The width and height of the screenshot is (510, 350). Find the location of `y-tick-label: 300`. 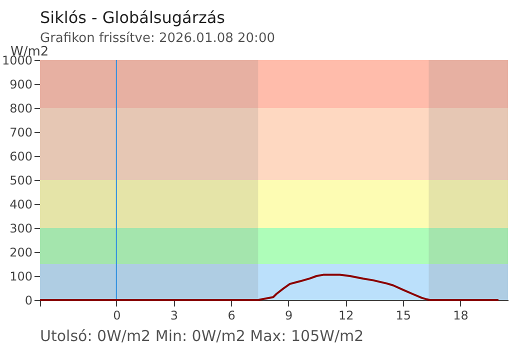

y-tick-label: 300 is located at coordinates (21, 229).